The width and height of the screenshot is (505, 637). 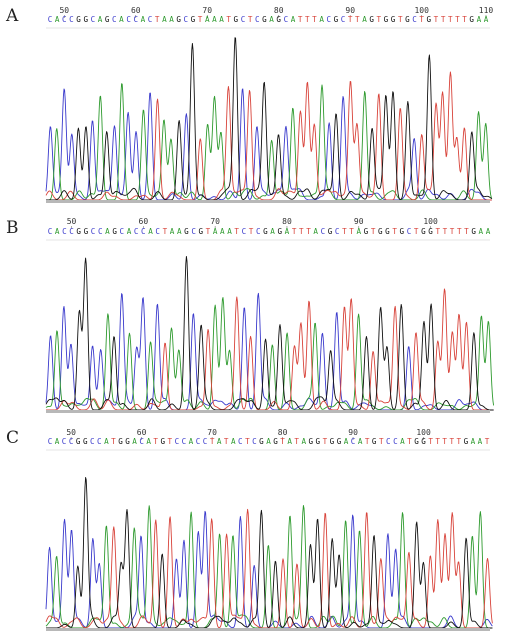 What do you see at coordinates (144, 221) in the screenshot?
I see `position-label: 60` at bounding box center [144, 221].